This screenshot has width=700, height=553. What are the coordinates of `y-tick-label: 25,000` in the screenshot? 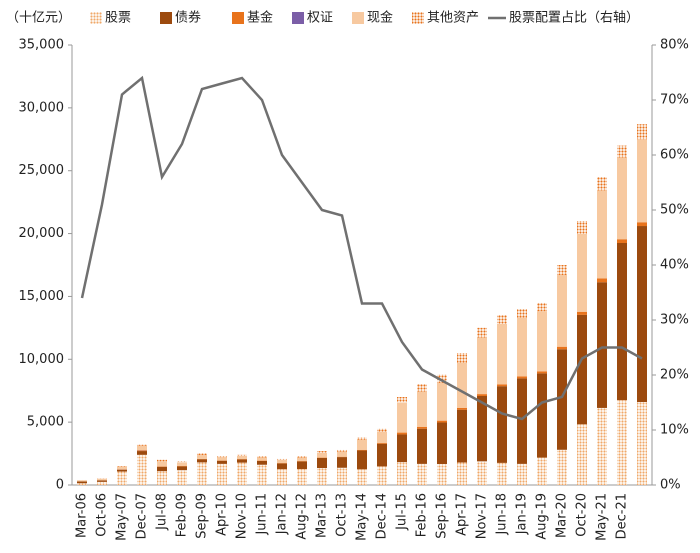 It's located at (42, 170).